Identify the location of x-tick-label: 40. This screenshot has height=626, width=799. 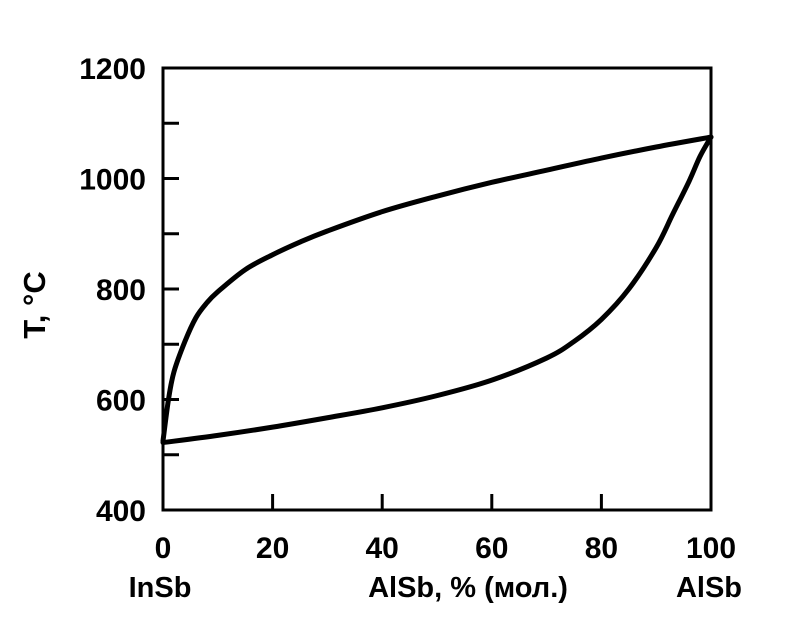
(382, 548).